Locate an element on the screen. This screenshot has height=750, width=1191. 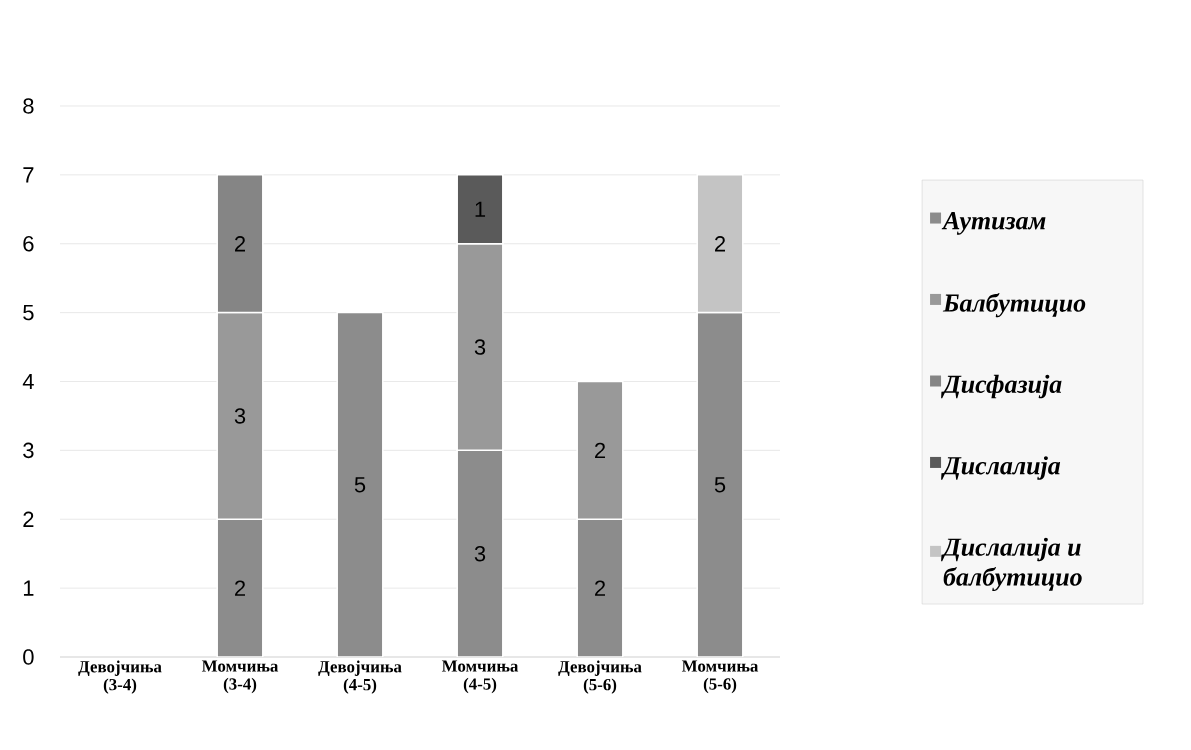
y-tick-label: 7 is located at coordinates (28, 175).